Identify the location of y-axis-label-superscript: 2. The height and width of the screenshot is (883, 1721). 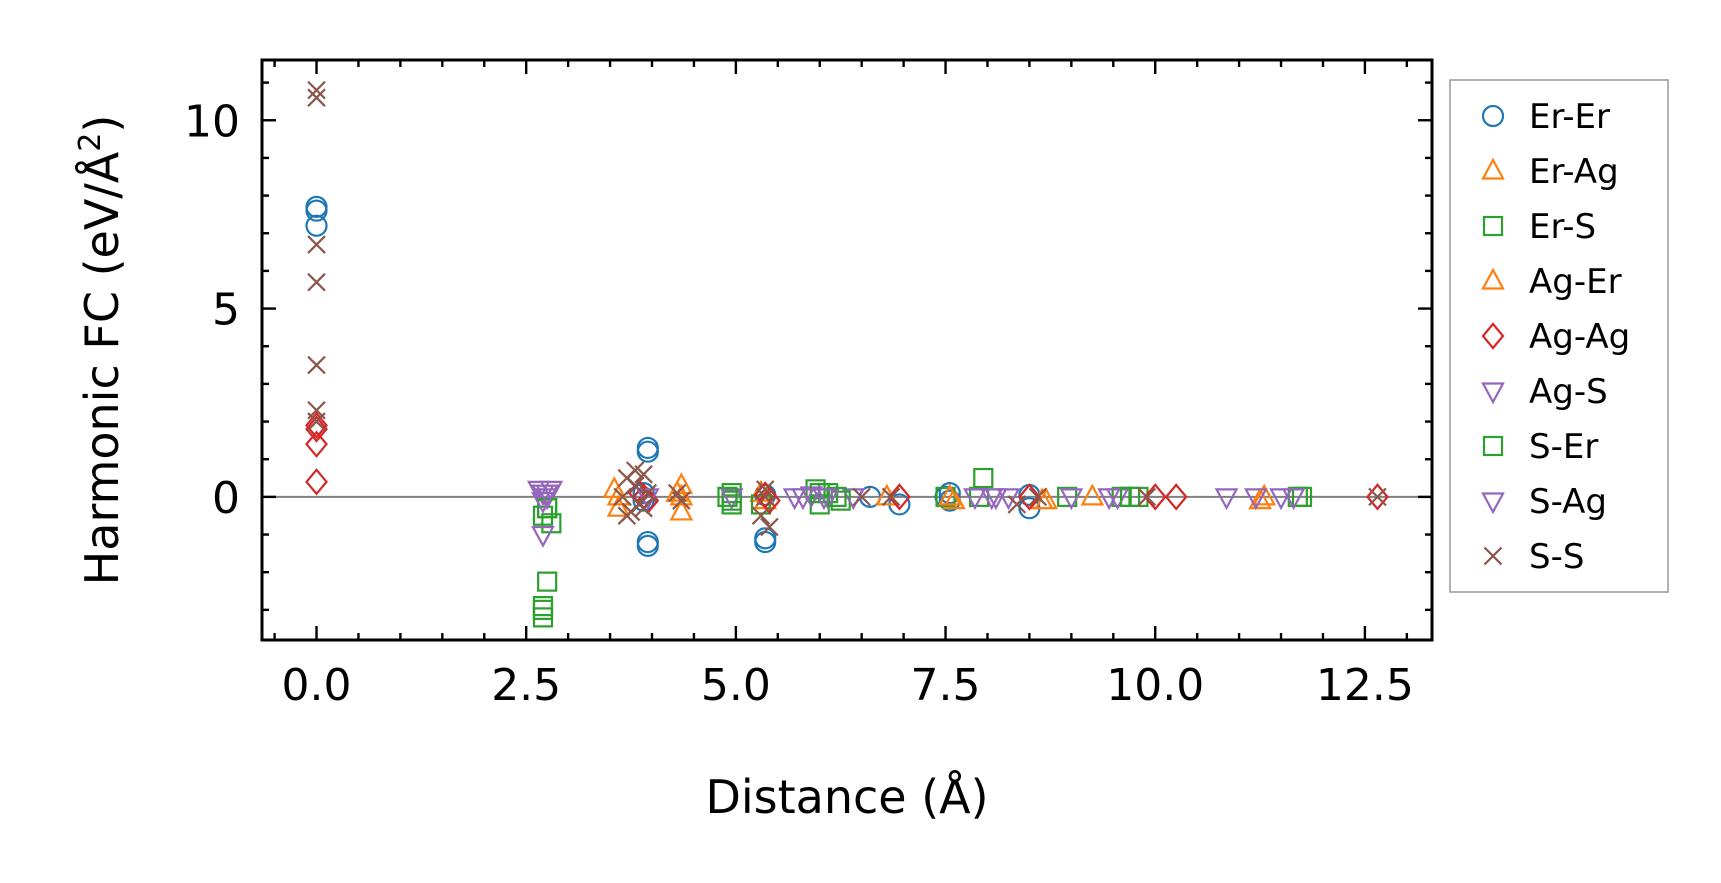
(90, 142).